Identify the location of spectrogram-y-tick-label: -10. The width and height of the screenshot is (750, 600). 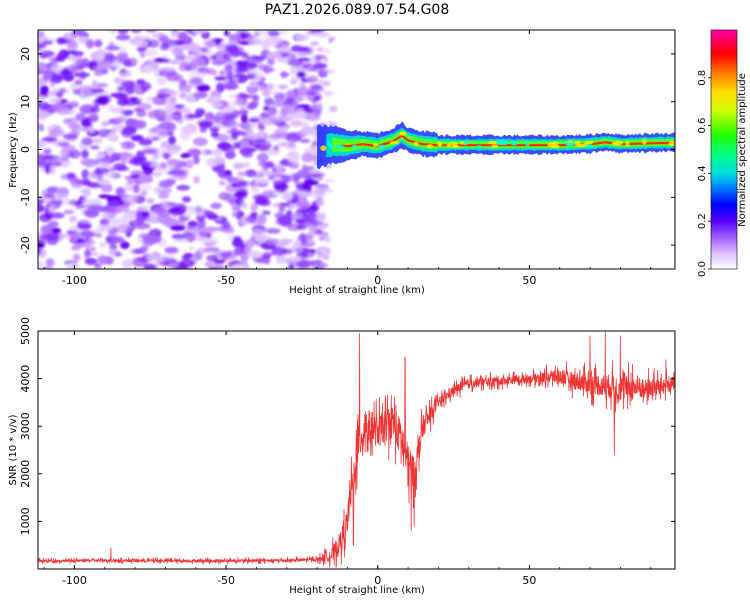
(25, 197).